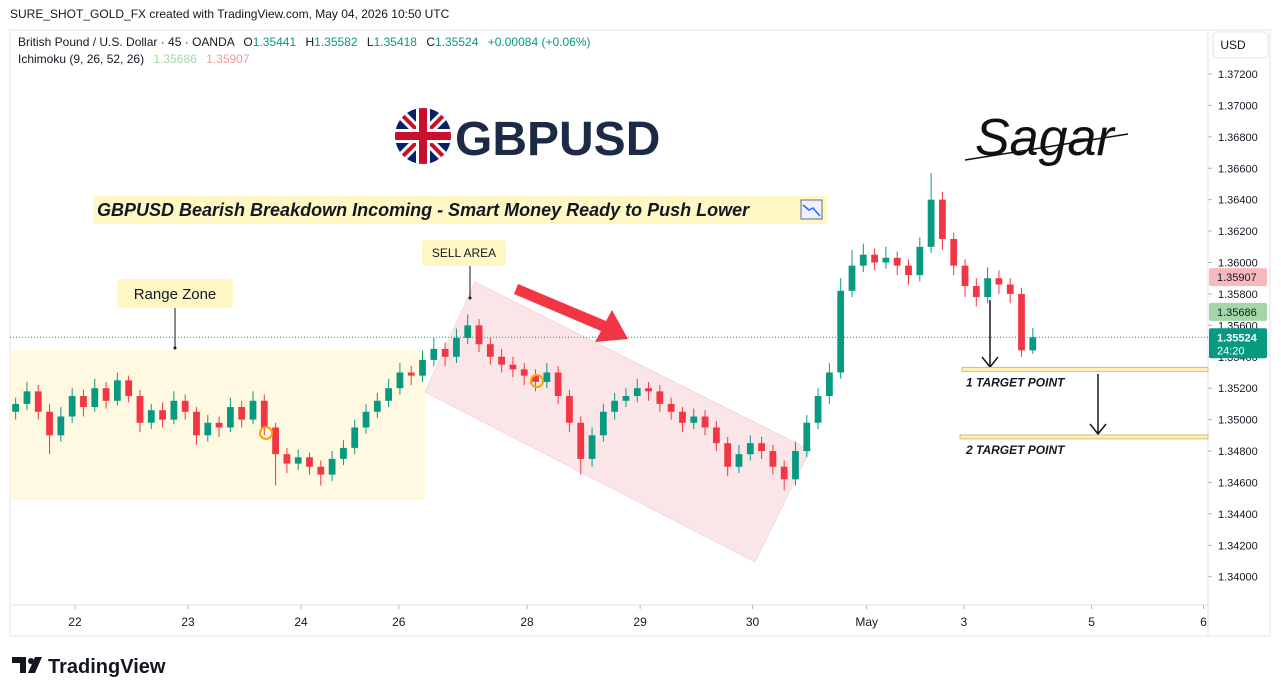  What do you see at coordinates (1238, 389) in the screenshot?
I see `y-tick-label: 1.35200` at bounding box center [1238, 389].